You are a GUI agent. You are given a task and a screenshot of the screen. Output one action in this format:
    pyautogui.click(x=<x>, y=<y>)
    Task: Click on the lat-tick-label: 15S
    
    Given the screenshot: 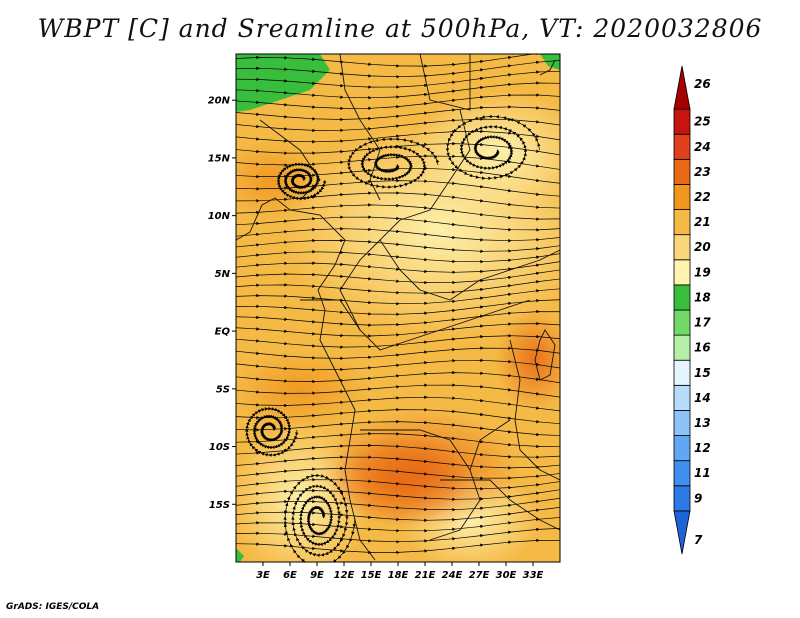 What is the action you would take?
    pyautogui.click(x=219, y=505)
    